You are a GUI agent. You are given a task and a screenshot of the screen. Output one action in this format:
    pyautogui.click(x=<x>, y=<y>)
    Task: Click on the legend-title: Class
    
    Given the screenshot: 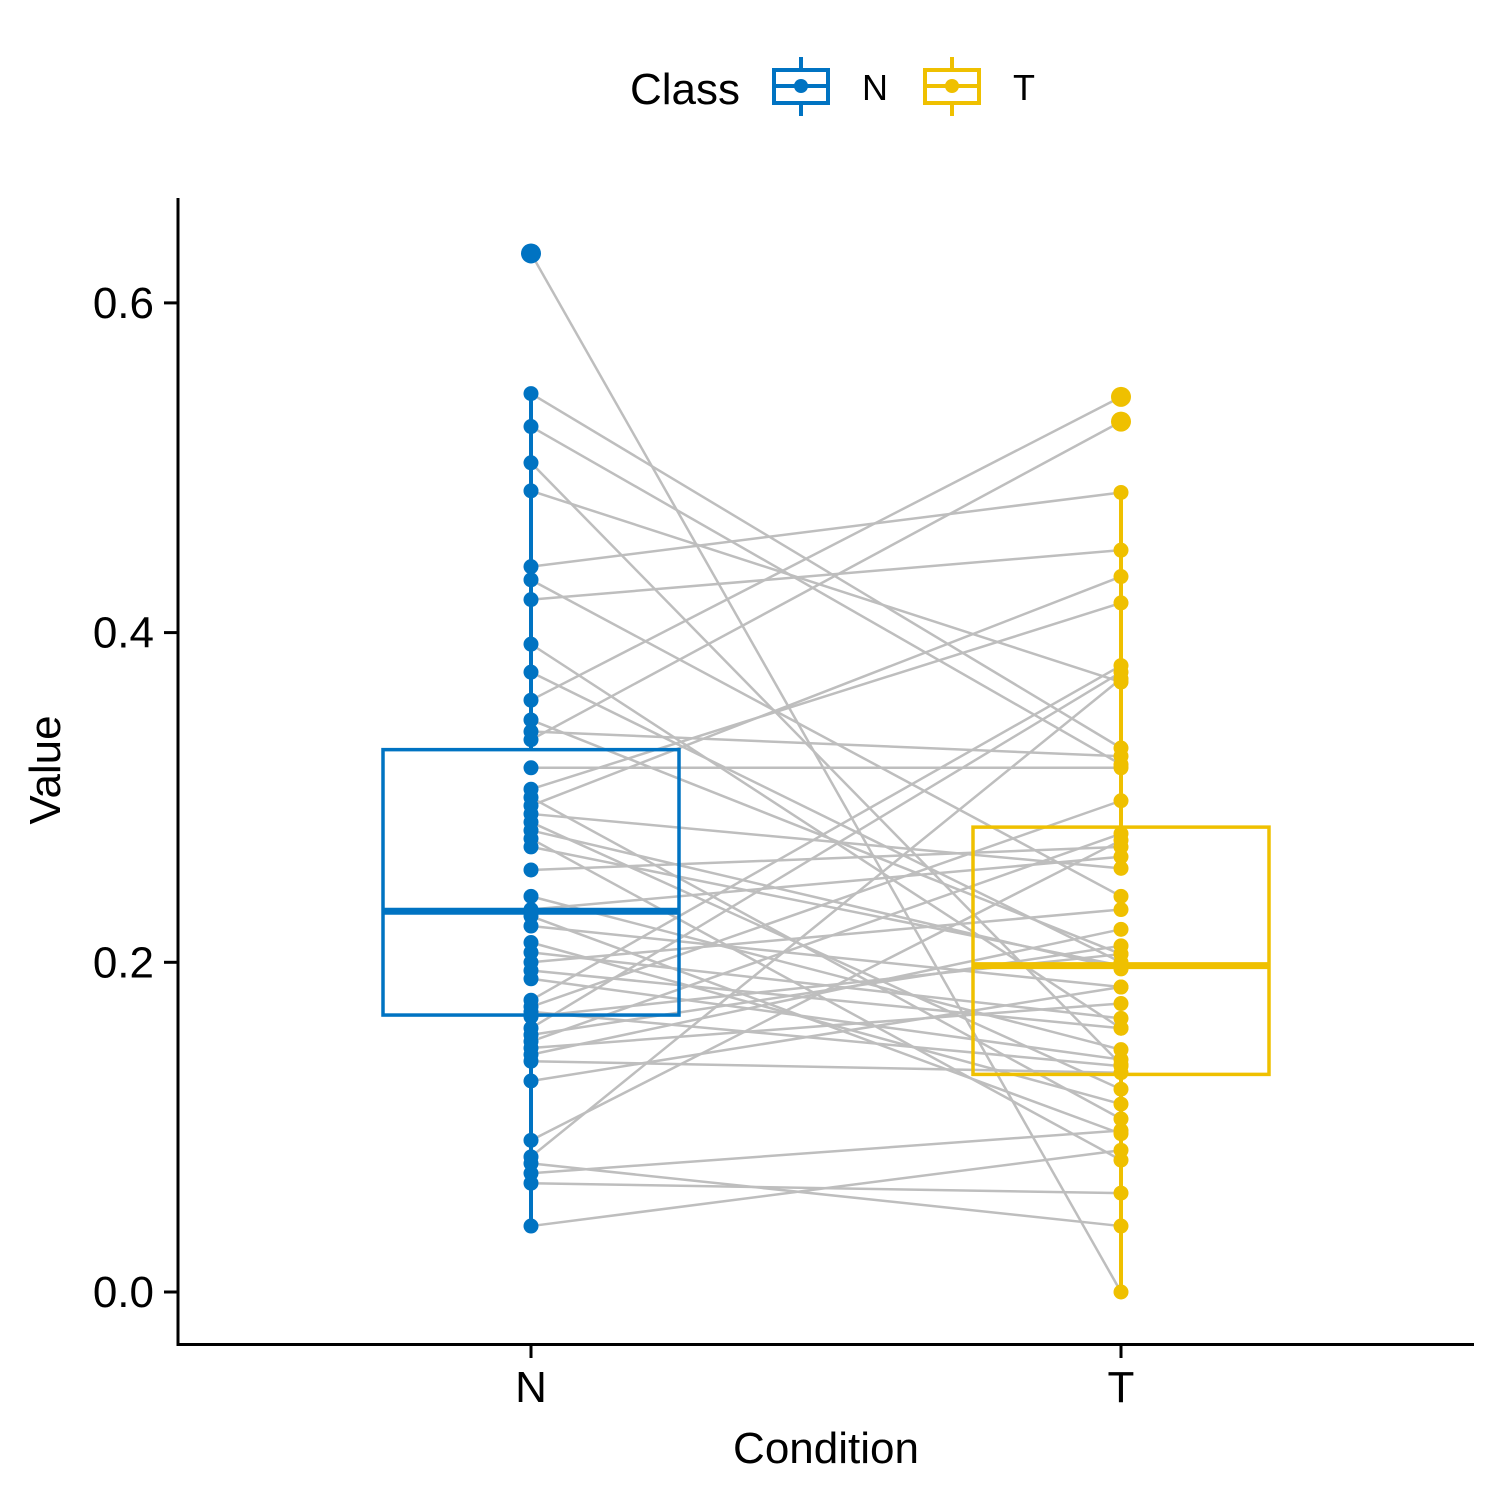 What is the action you would take?
    pyautogui.click(x=685, y=89)
    